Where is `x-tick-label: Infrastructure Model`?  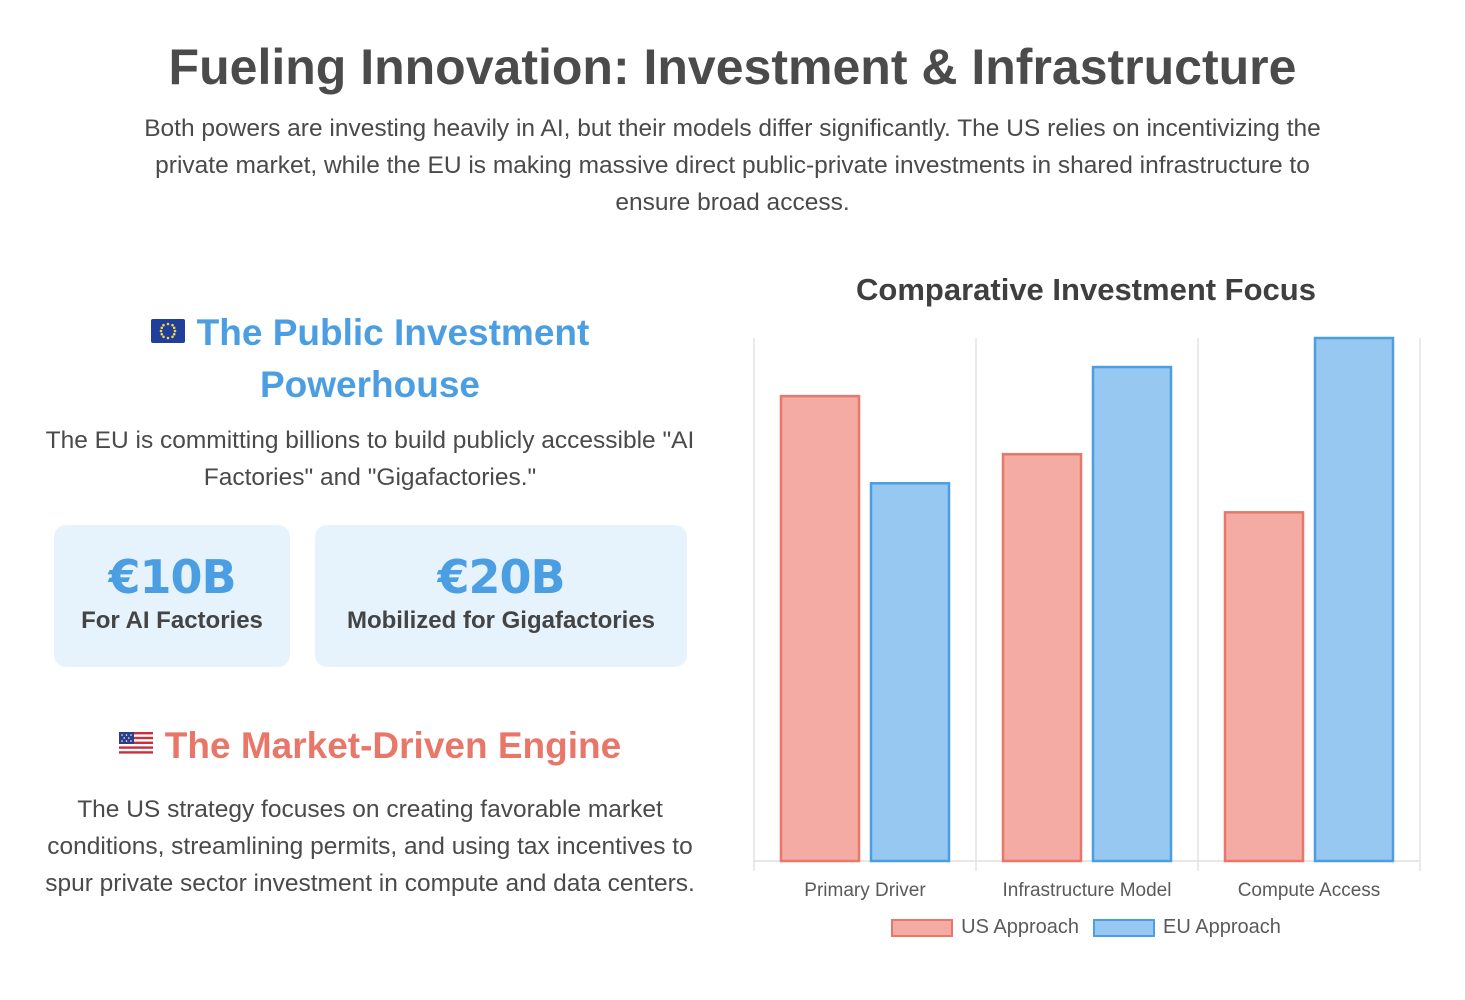
x-tick-label: Infrastructure Model is located at coordinates (1087, 890).